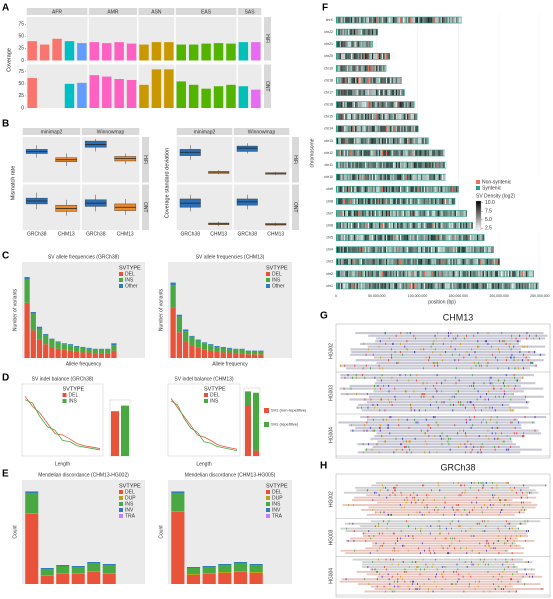 The width and height of the screenshot is (553, 599). I want to click on x-tick-label: CHM13, so click(275, 234).